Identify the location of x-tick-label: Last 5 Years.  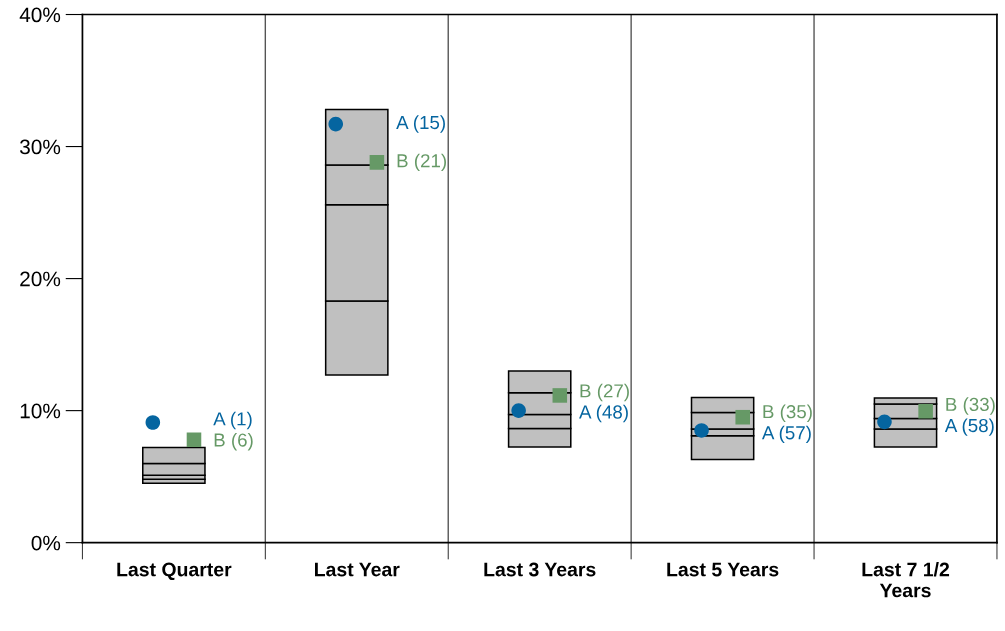
(723, 569).